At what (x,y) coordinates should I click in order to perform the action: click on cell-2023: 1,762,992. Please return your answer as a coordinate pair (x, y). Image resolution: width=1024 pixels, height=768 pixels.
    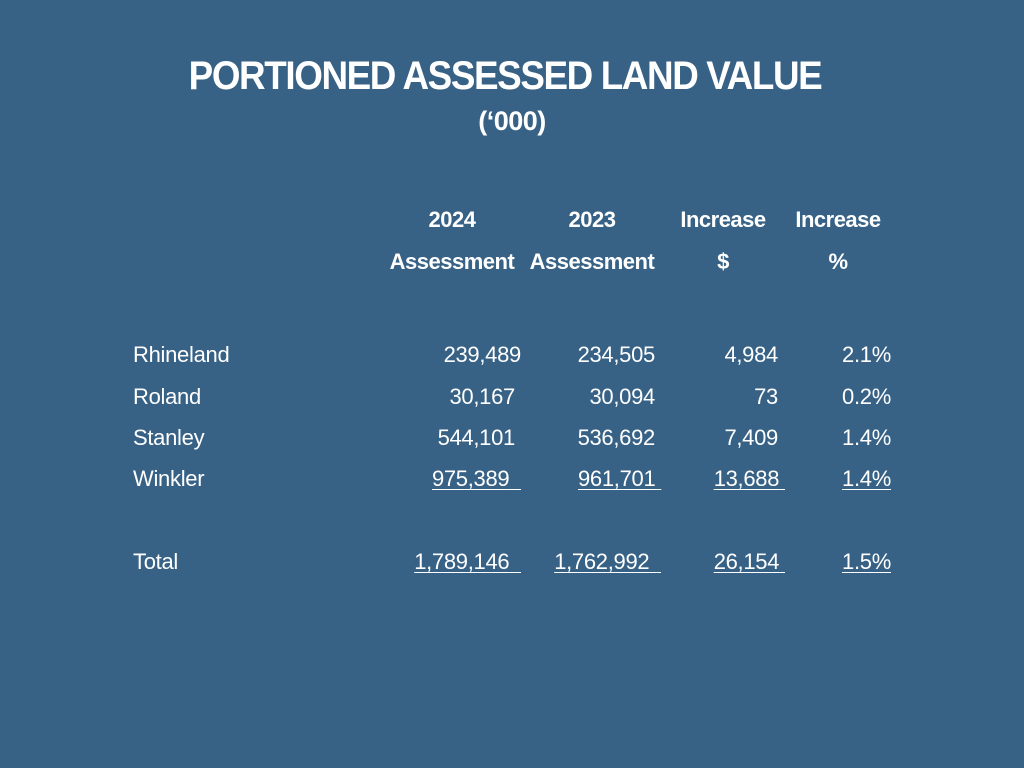
    Looking at the image, I should click on (599, 562).